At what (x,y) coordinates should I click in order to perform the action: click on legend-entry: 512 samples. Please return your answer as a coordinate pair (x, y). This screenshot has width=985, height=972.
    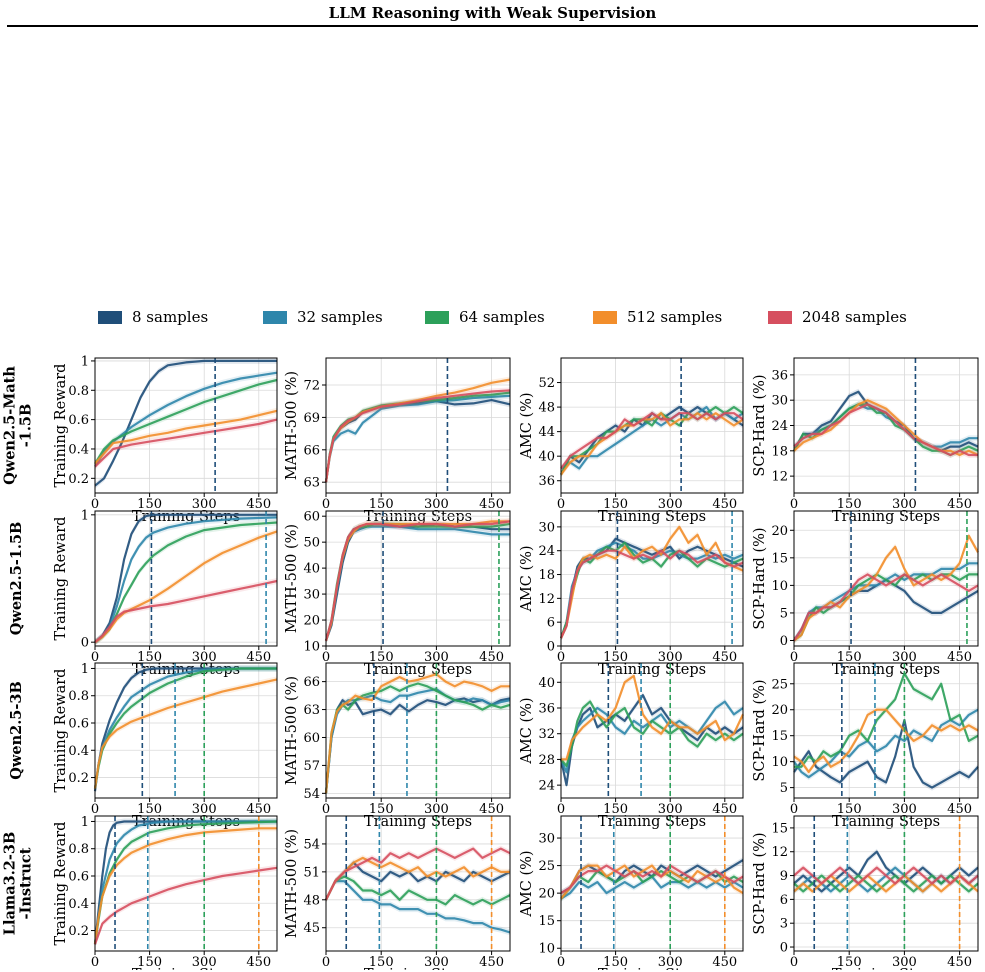
    Looking at the image, I should click on (657, 317).